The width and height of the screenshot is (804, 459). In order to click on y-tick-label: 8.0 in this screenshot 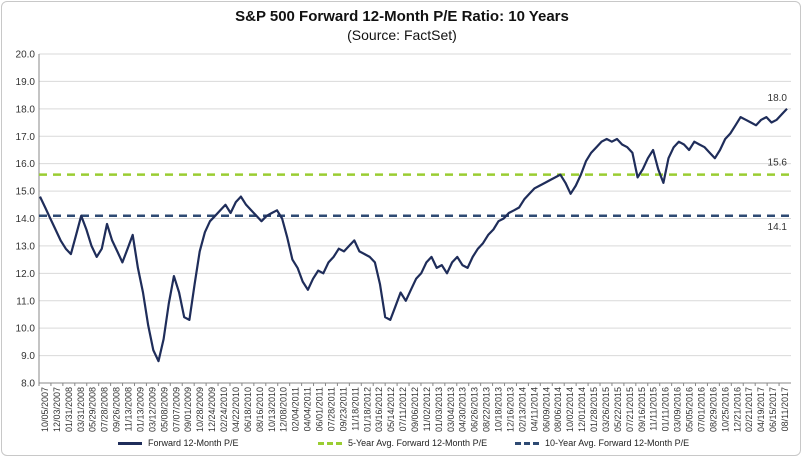, I will do `click(28, 384)`.